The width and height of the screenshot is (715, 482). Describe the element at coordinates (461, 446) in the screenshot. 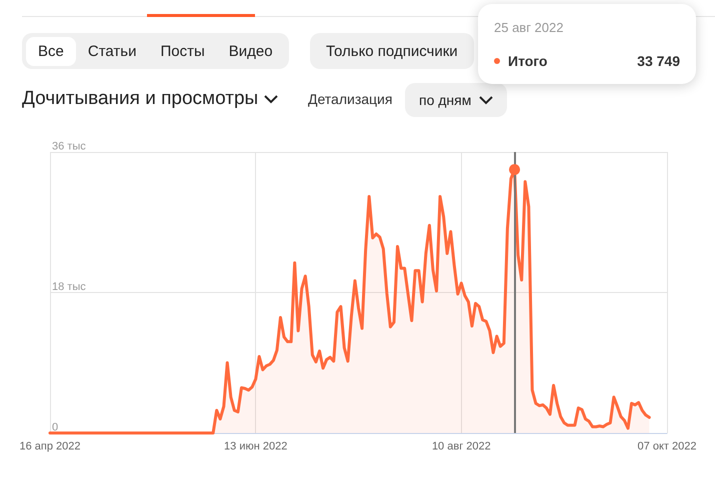

I see `x-tick-label: 10 авг 2022` at that location.